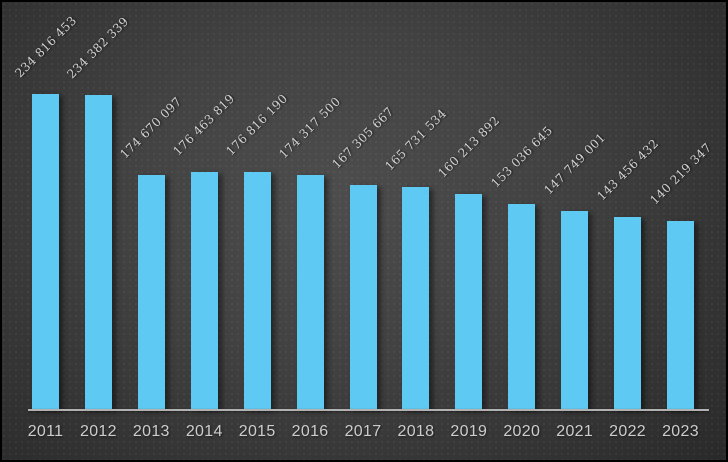 Image resolution: width=728 pixels, height=462 pixels. I want to click on data-label-2019: 160 213 892, so click(469, 147).